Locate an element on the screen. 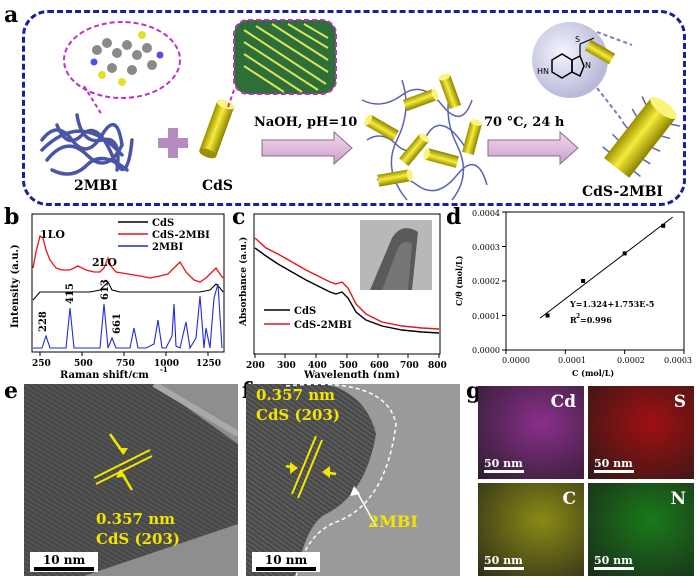 This screenshot has width=700, height=582. peak-661: 661 is located at coordinates (117, 323).